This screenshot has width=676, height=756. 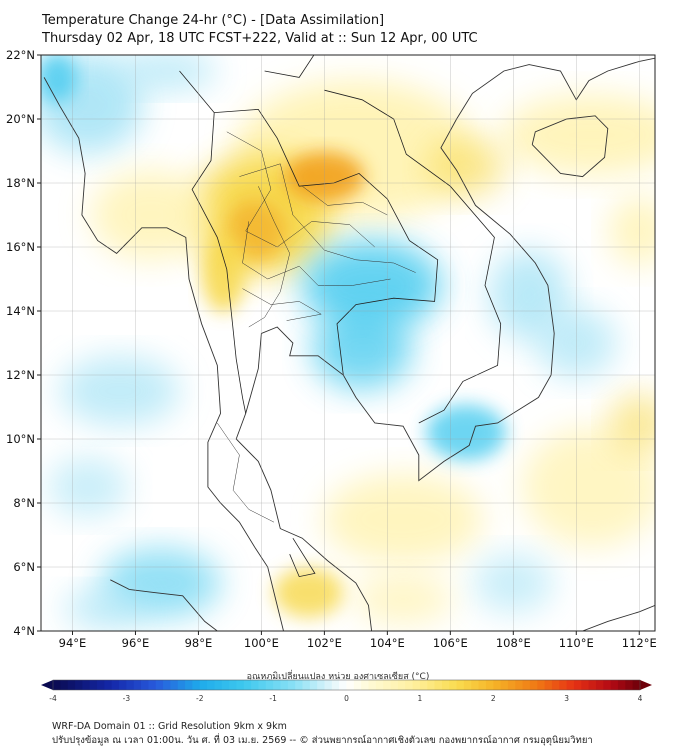 I want to click on longitude-label: 96°E, so click(x=136, y=643).